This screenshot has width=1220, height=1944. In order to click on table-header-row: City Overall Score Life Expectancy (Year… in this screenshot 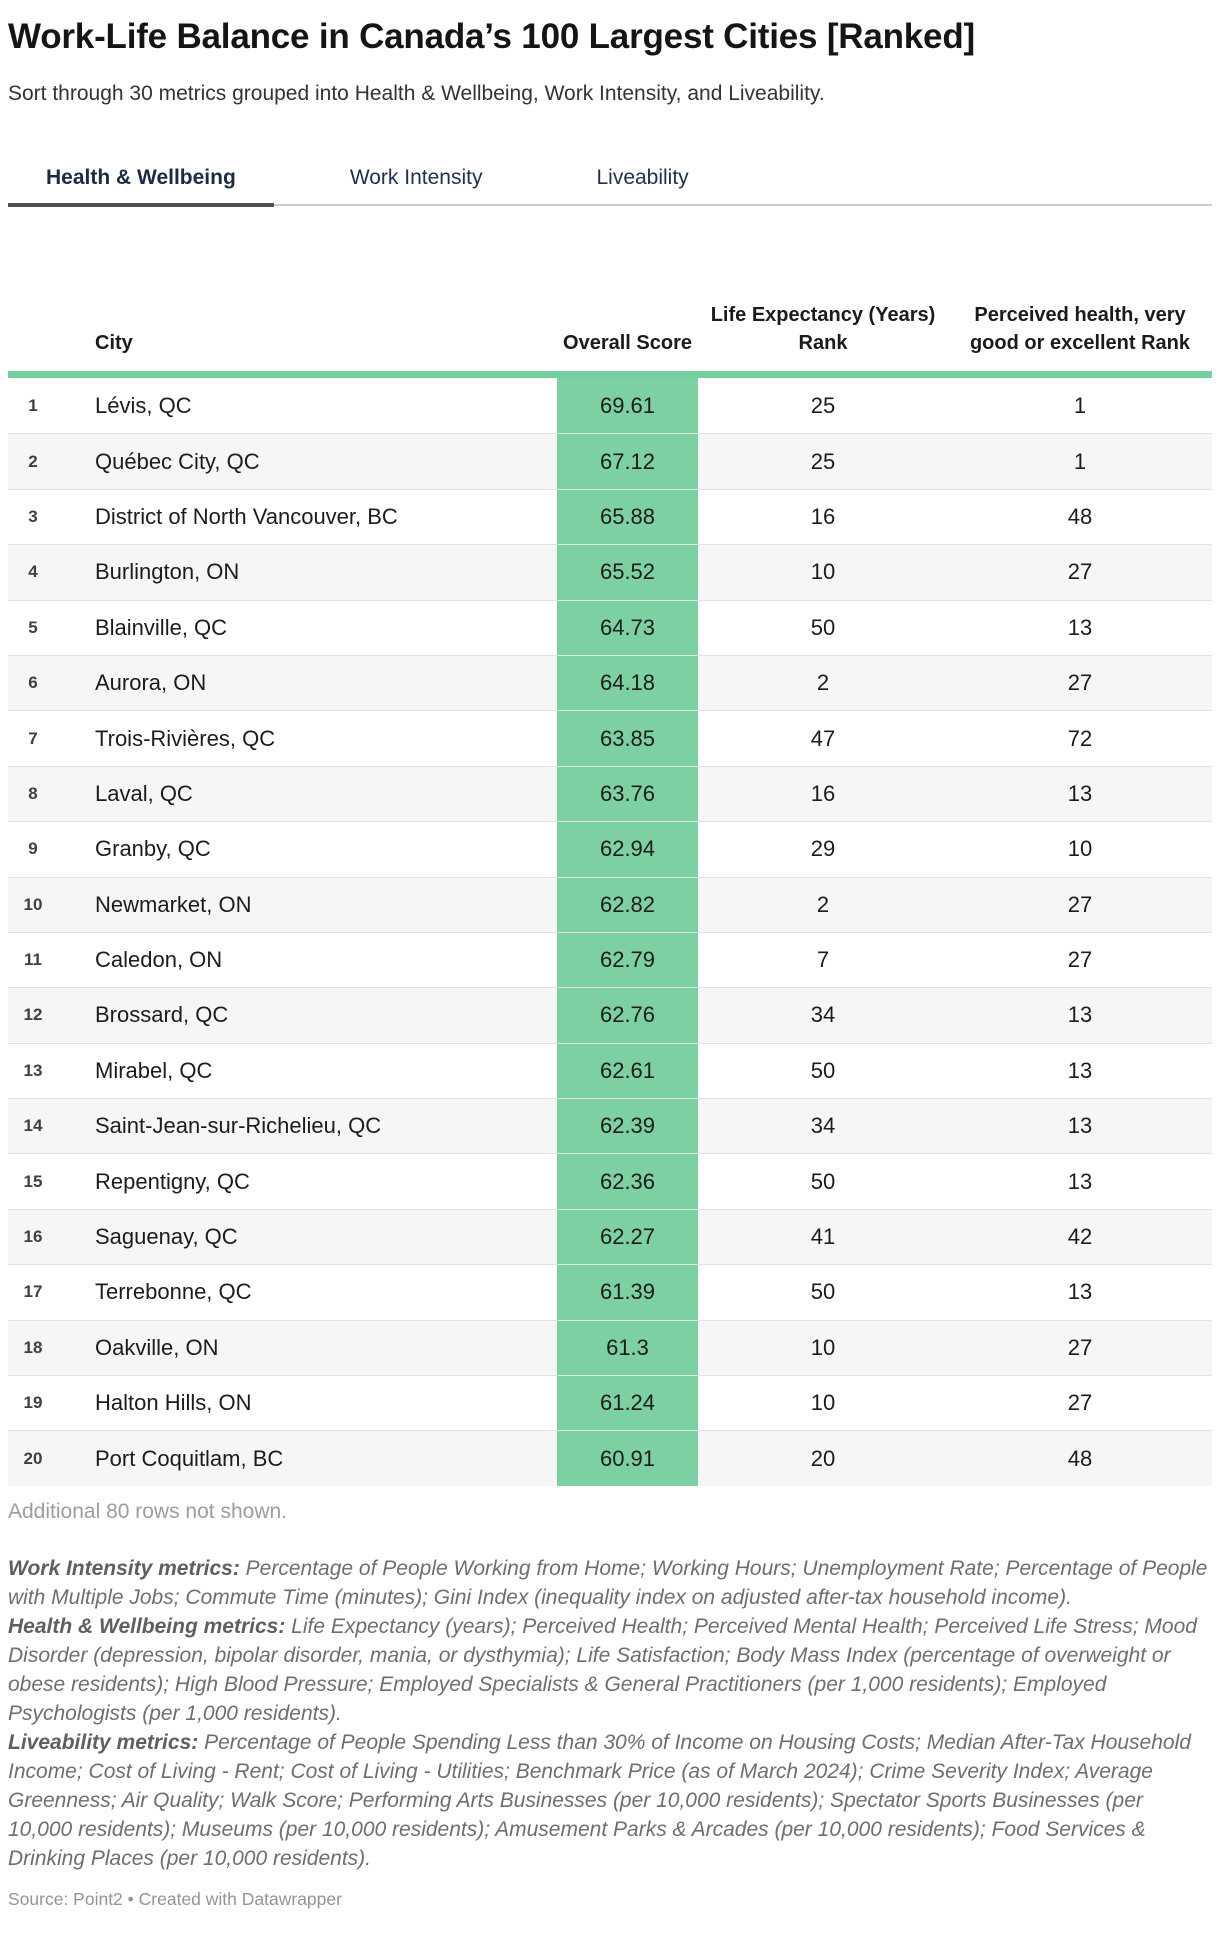, I will do `click(610, 288)`.